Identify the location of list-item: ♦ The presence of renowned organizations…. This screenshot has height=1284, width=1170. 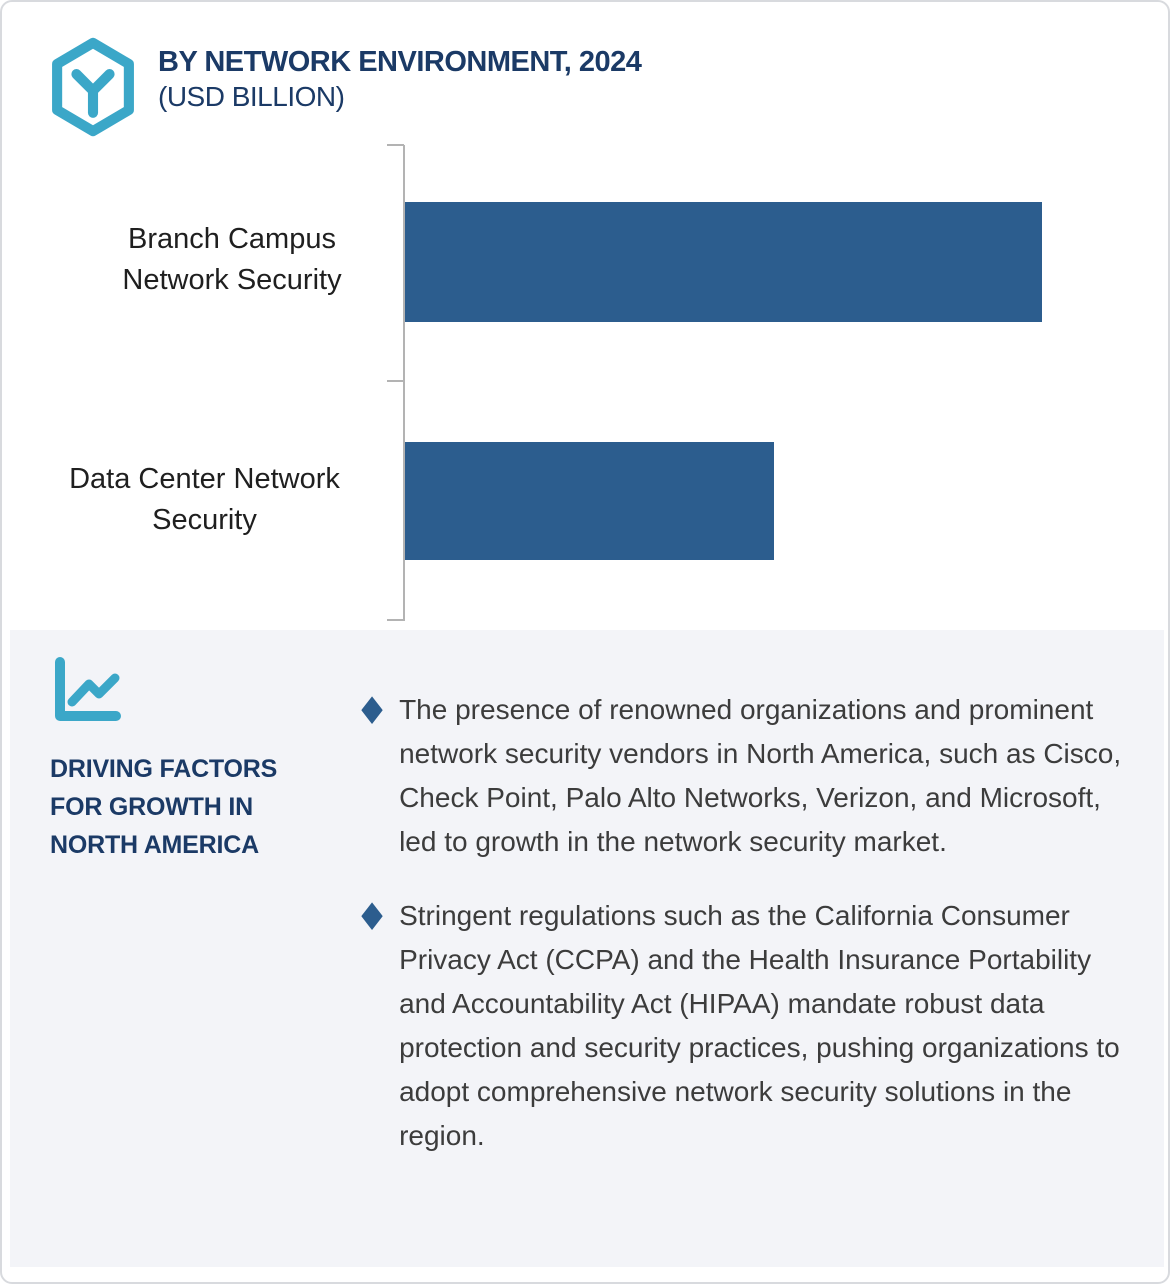
(745, 776).